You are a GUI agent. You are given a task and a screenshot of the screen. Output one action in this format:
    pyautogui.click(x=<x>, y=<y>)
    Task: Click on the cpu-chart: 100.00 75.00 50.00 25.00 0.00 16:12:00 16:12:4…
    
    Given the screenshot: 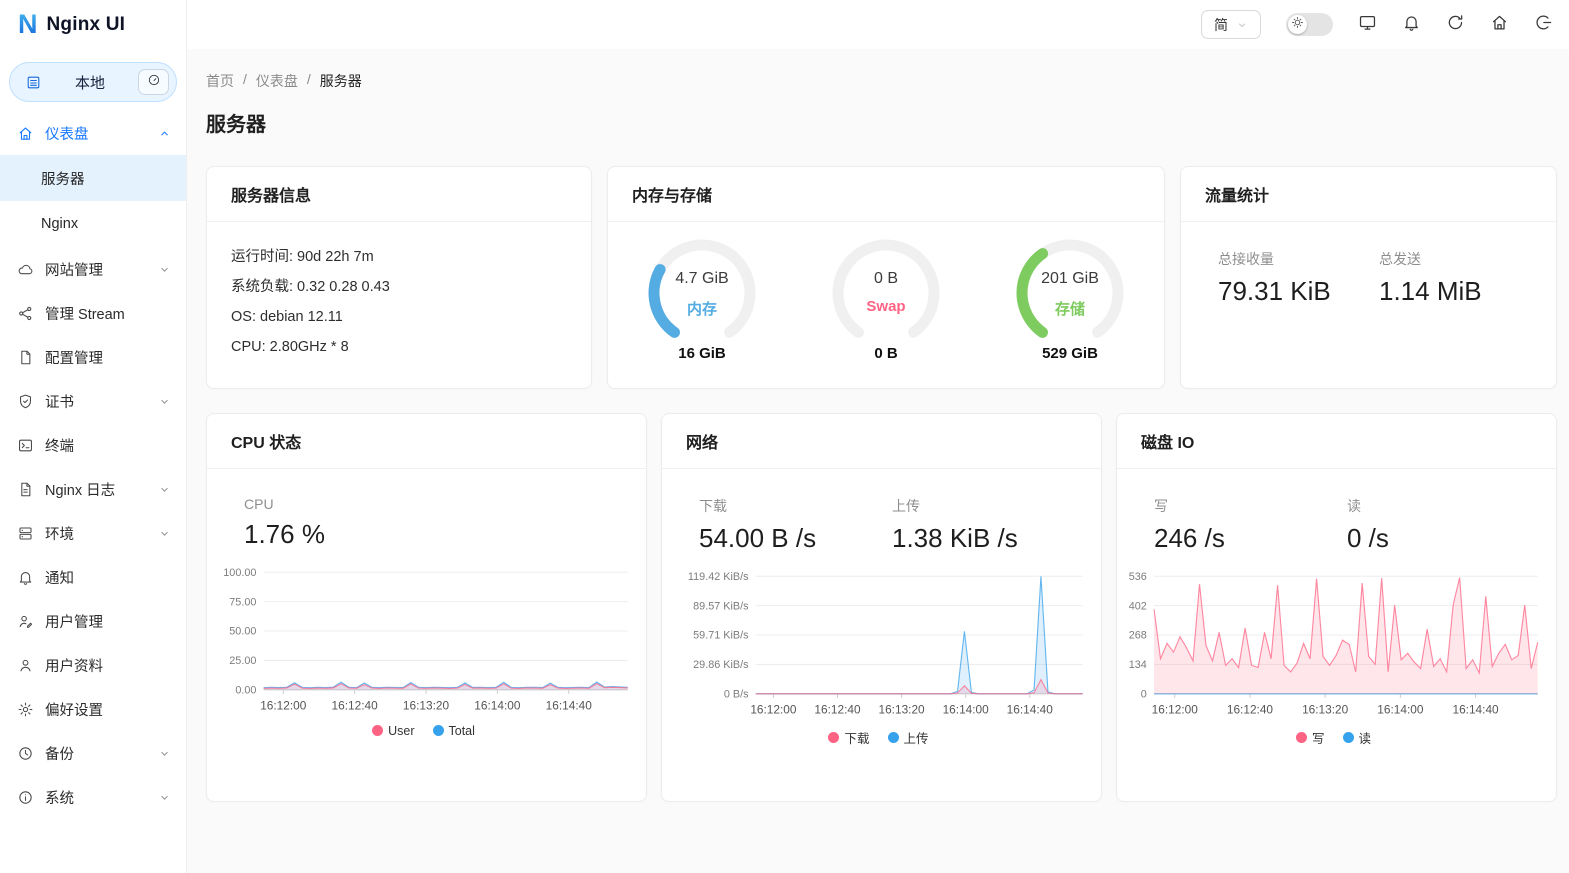 What is the action you would take?
    pyautogui.click(x=426, y=650)
    